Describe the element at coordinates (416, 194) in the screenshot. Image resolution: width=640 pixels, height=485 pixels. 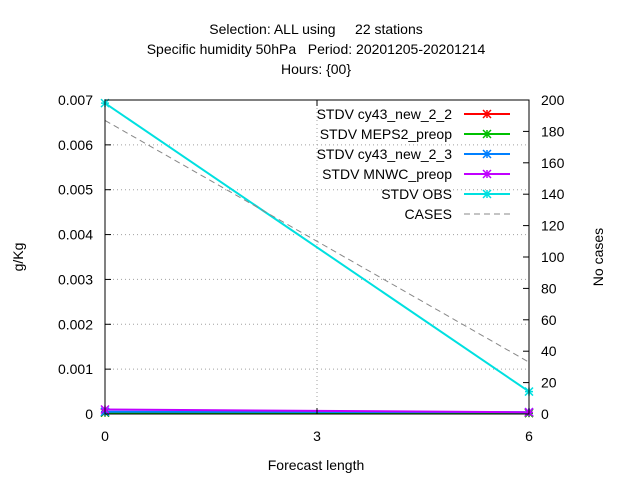
I see `legend-label: STDV OBS` at that location.